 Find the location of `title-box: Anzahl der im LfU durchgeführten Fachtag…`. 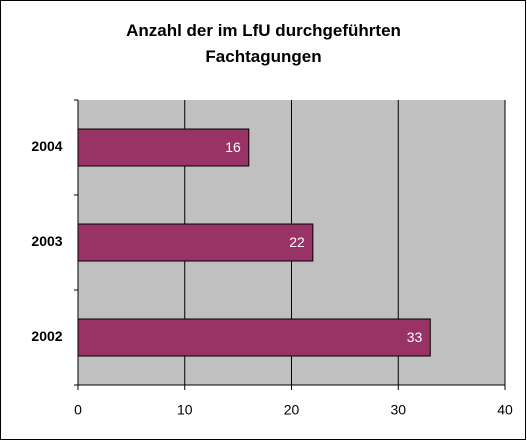

title-box: Anzahl der im LfU durchgeführten Fachtag… is located at coordinates (263, 44).